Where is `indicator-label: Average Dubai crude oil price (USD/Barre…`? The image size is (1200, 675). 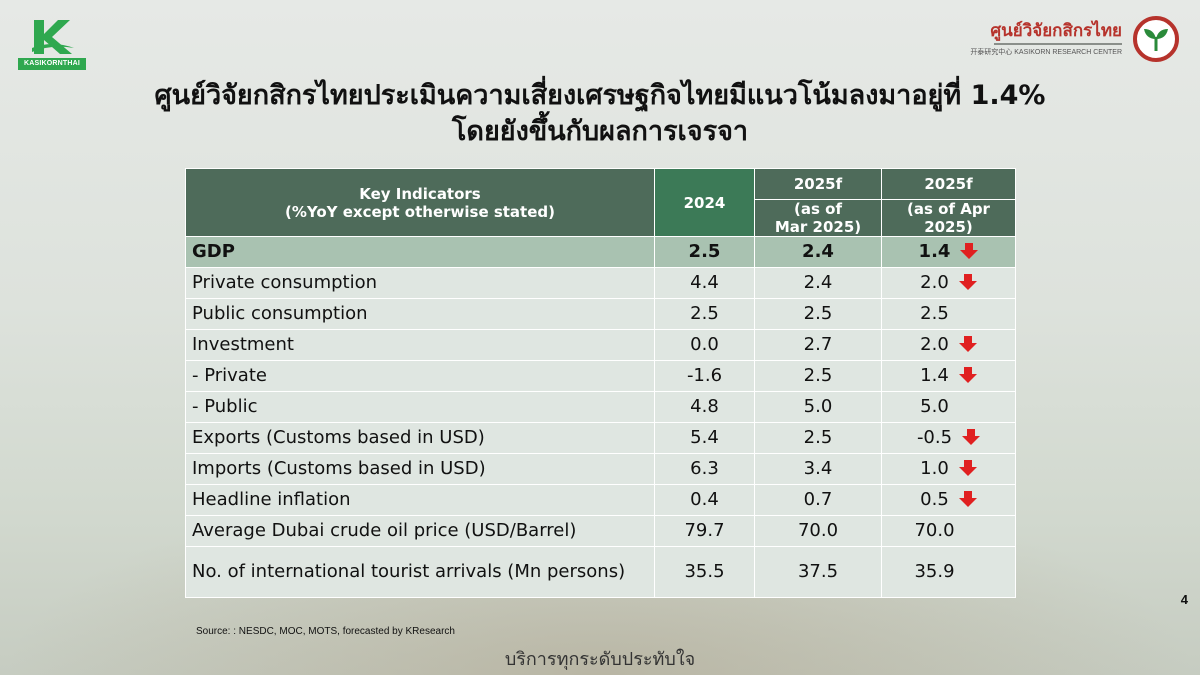
indicator-label: Average Dubai crude oil price (USD/Barre… is located at coordinates (420, 531).